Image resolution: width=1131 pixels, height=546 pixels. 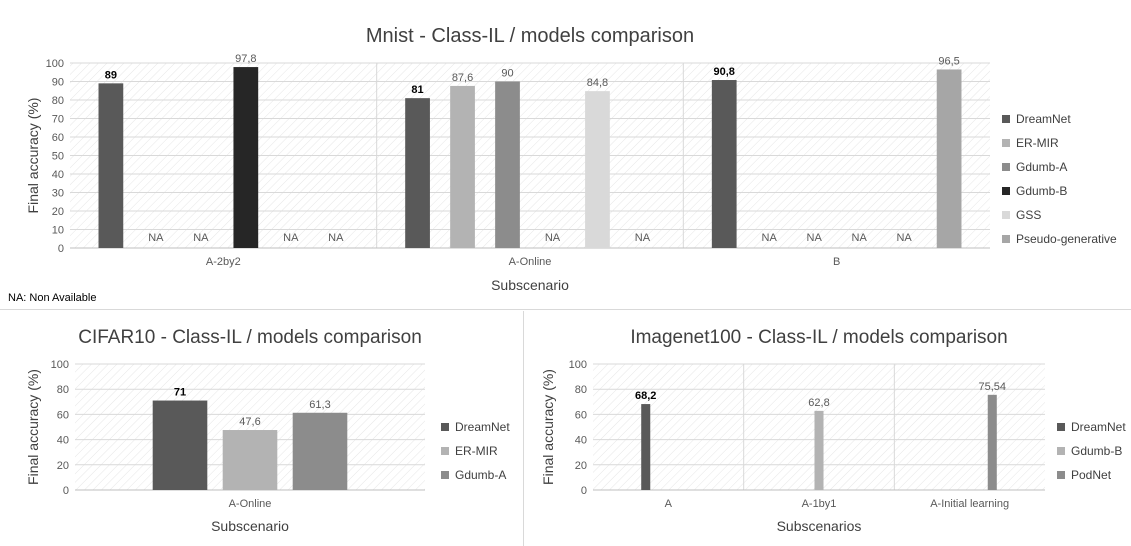 What do you see at coordinates (836, 262) in the screenshot?
I see `x-tick-label: B` at bounding box center [836, 262].